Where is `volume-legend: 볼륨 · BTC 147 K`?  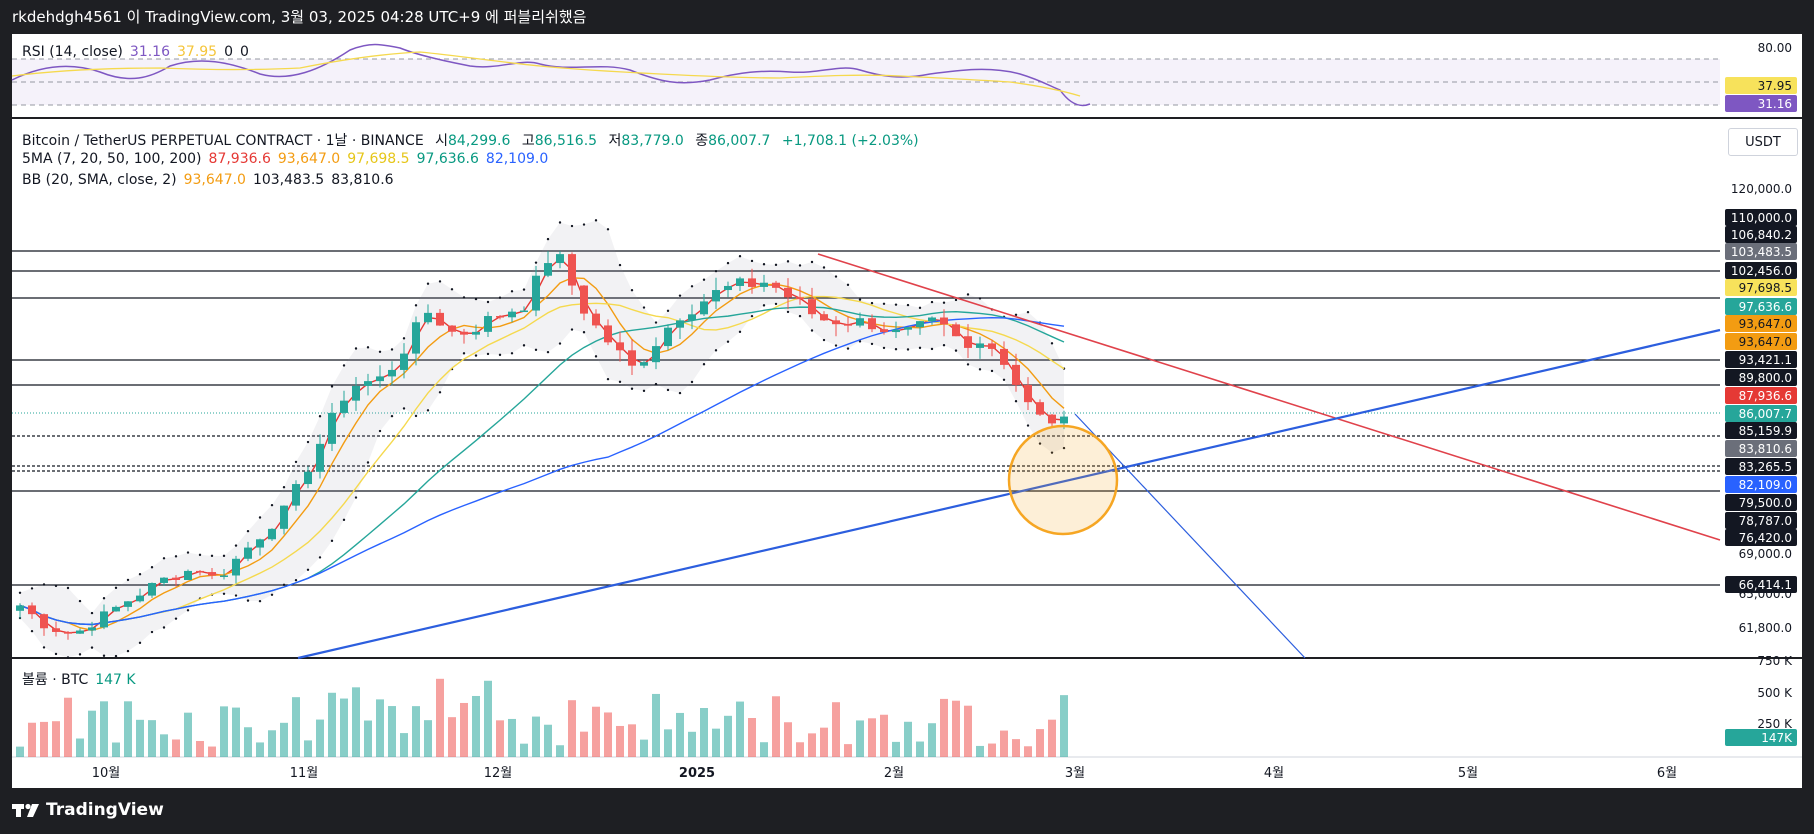 volume-legend: 볼륨 · BTC 147 K is located at coordinates (82, 679).